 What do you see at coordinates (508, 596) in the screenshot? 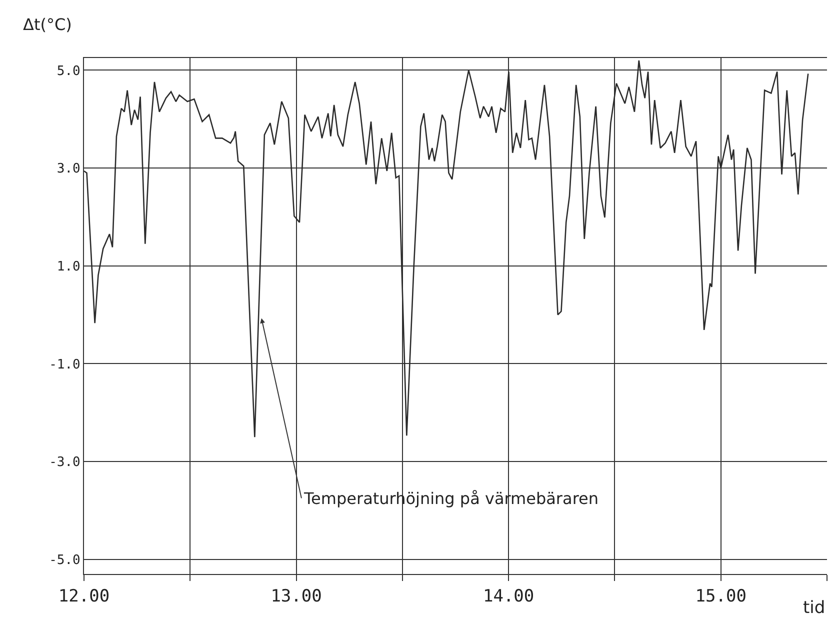
I see `x-tick-label: 14.00` at bounding box center [508, 596].